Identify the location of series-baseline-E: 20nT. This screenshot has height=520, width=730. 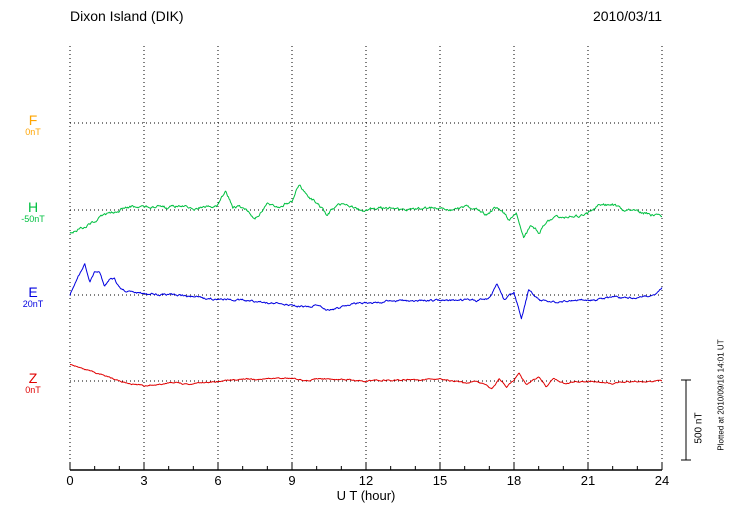
(33, 304).